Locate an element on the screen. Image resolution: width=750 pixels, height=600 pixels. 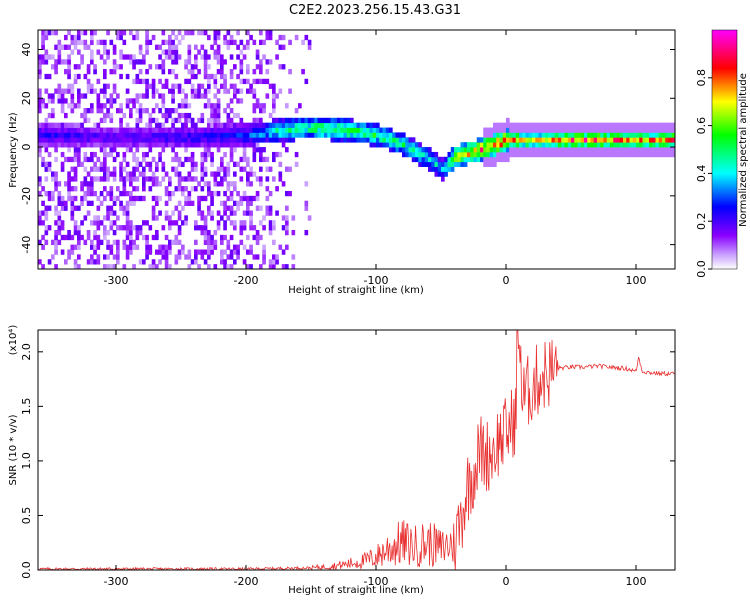
colorbar-tick-label: 0.8 is located at coordinates (701, 78).